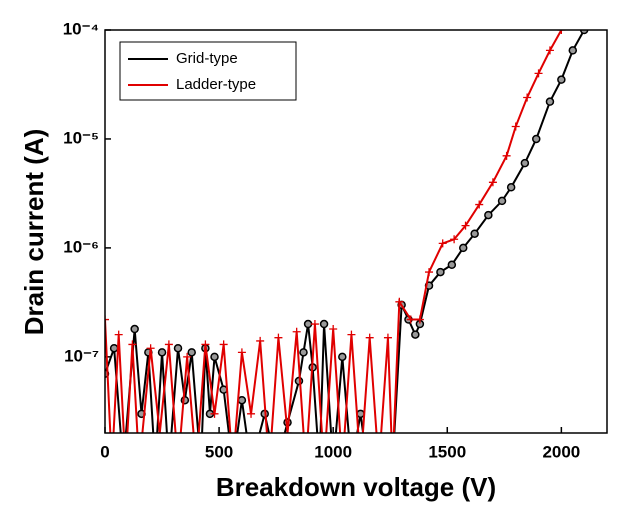  I want to click on x-tick-label: 500, so click(219, 451).